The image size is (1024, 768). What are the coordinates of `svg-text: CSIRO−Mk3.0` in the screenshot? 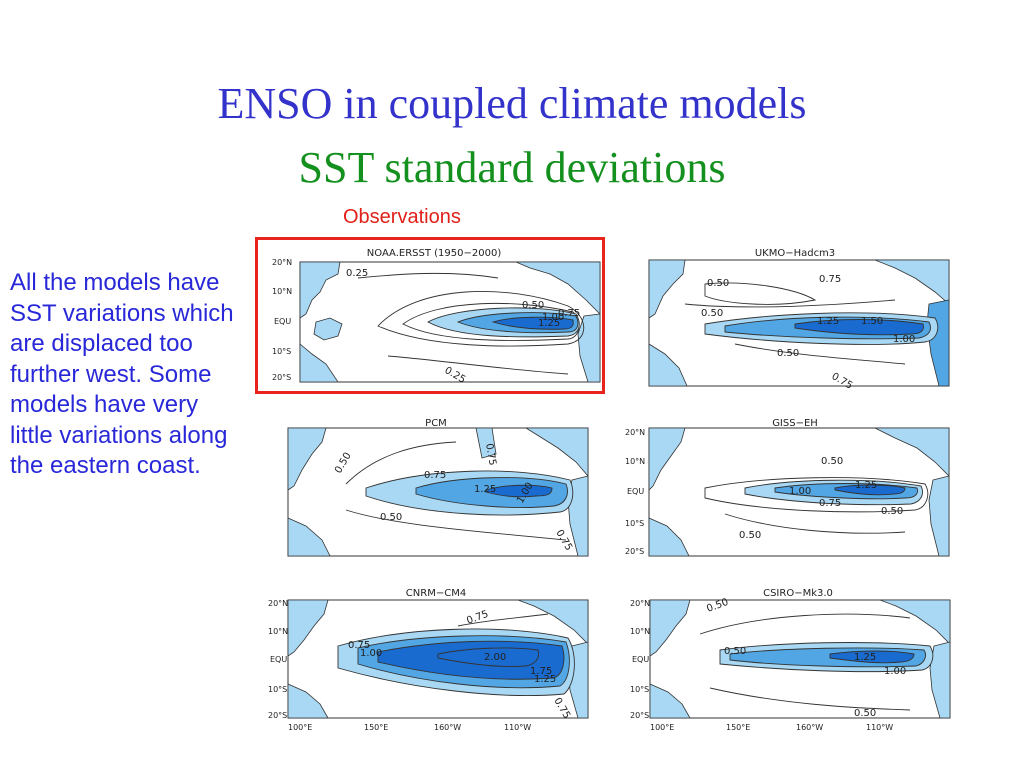 It's located at (798, 593).